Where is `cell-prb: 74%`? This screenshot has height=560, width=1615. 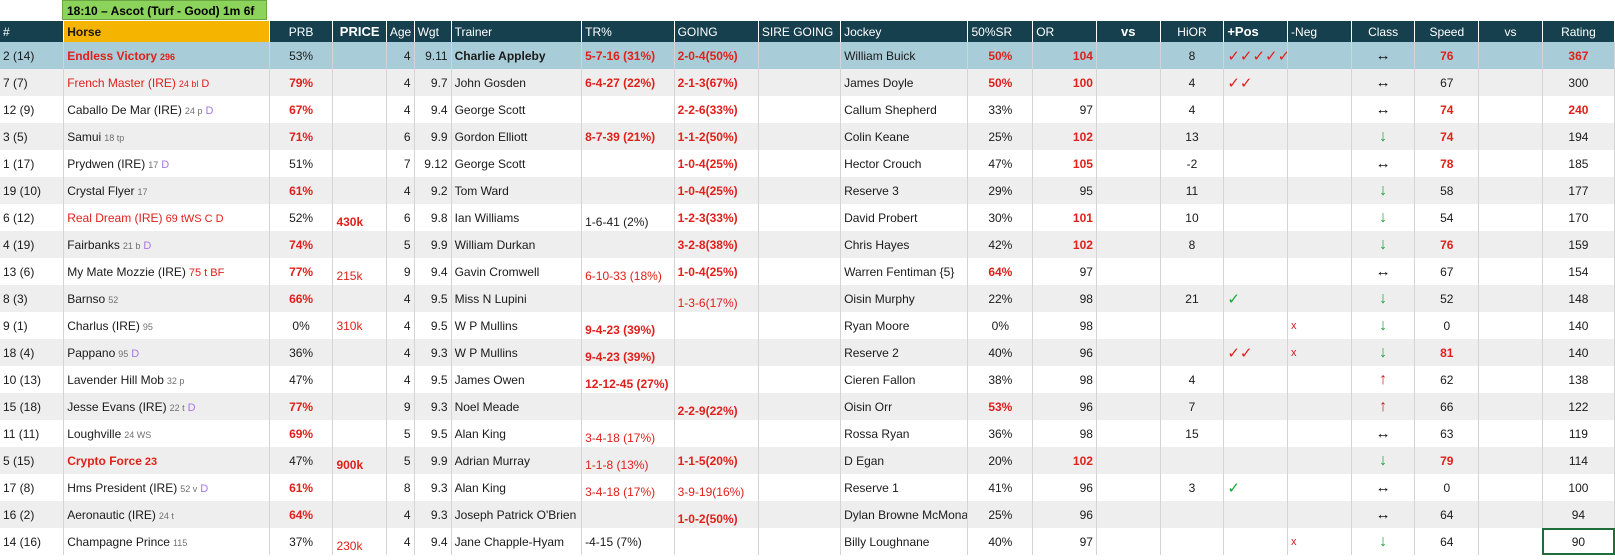
cell-prb: 74% is located at coordinates (301, 244).